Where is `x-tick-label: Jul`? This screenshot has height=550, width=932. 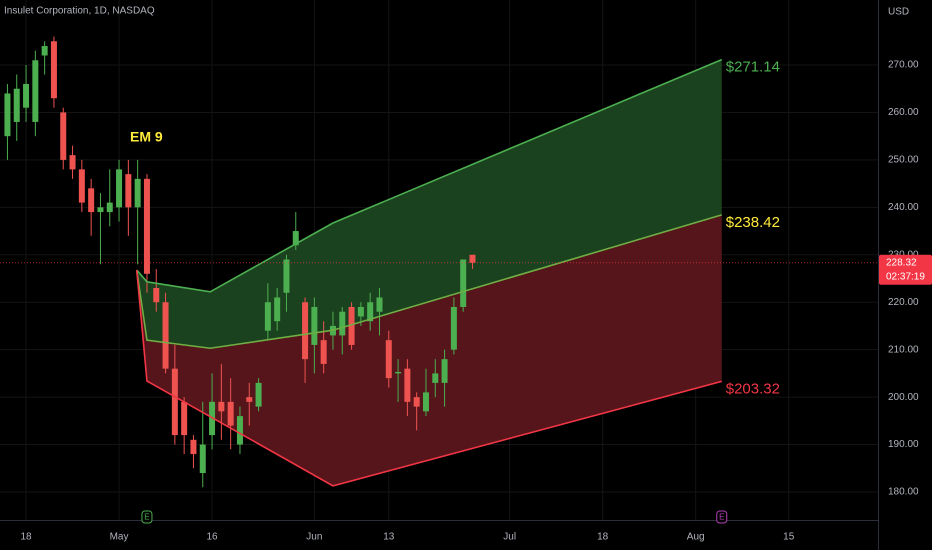
x-tick-label: Jul is located at coordinates (509, 537).